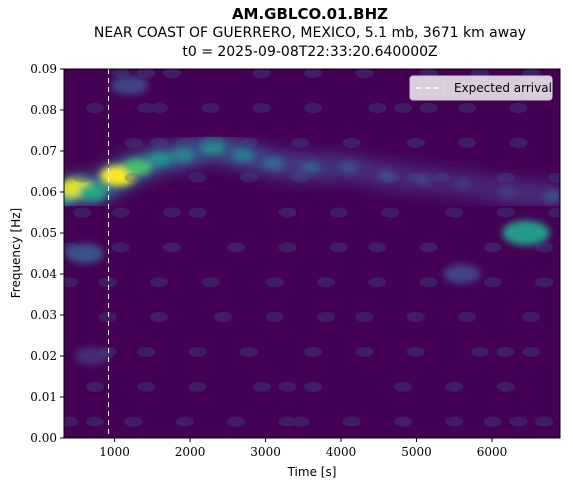 The width and height of the screenshot is (573, 491). Describe the element at coordinates (43, 192) in the screenshot. I see `y-tick-label: 0.06` at that location.